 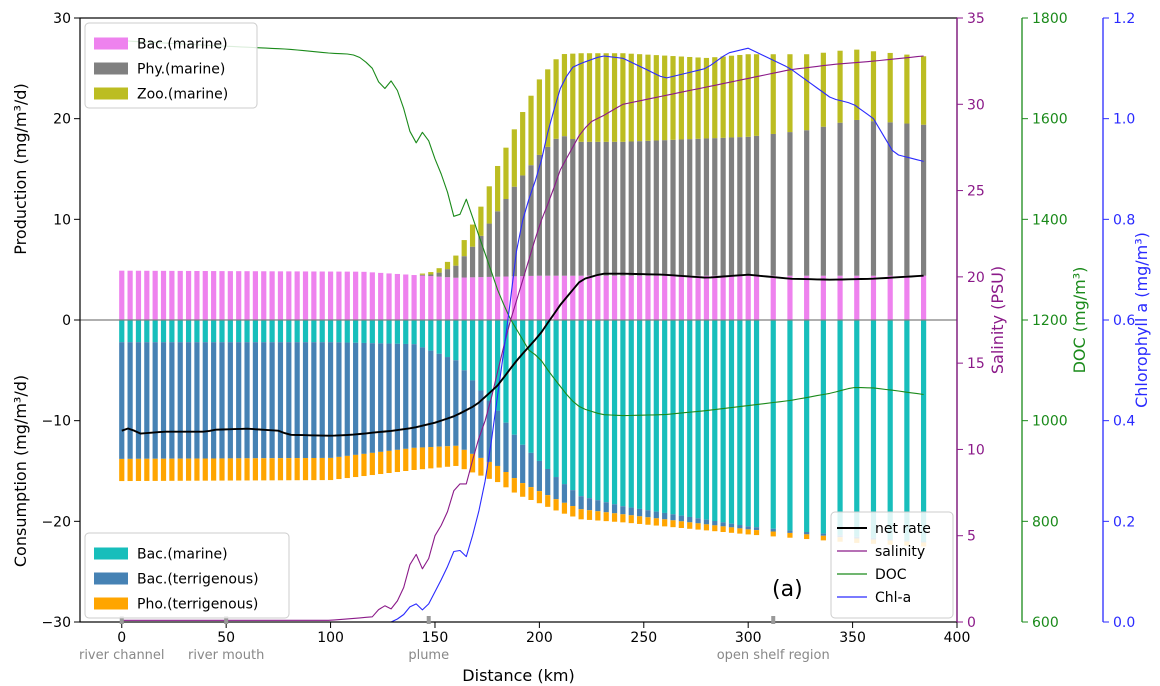 I want to click on doc-tick-label: 1400, so click(x=1050, y=220).